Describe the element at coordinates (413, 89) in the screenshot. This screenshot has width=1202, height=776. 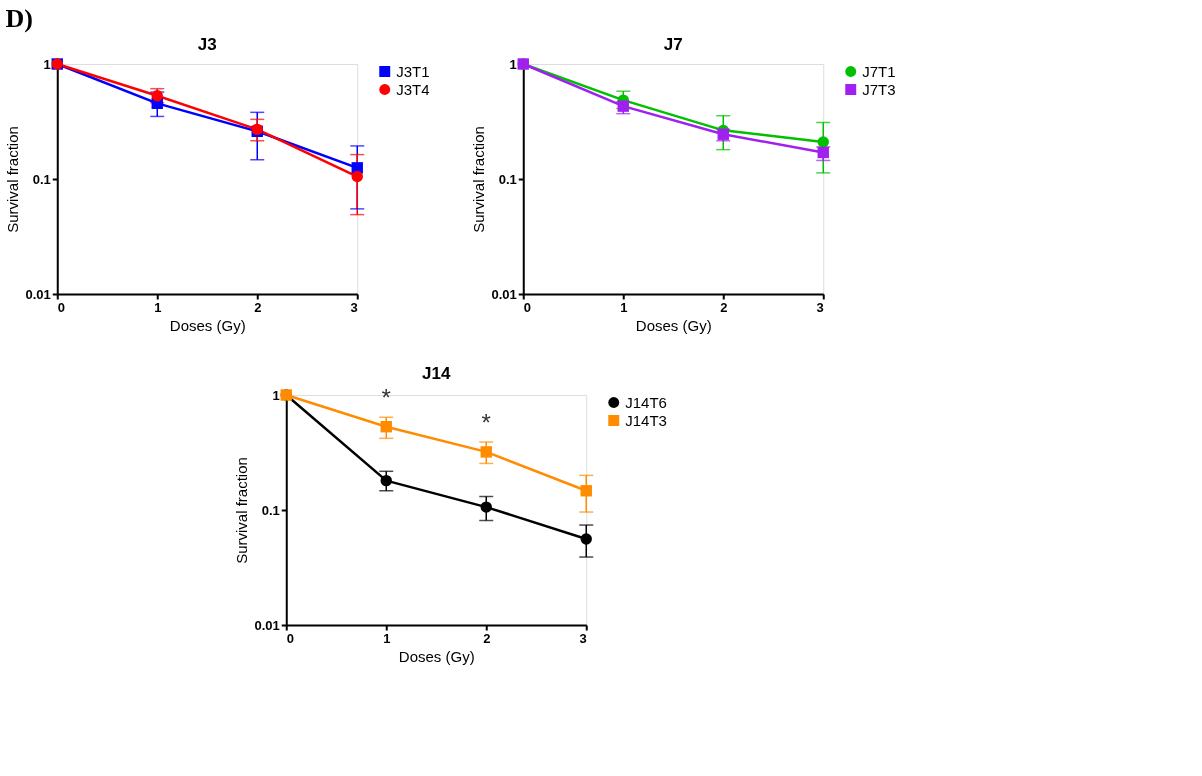
I see `legend-label: J3T4` at that location.